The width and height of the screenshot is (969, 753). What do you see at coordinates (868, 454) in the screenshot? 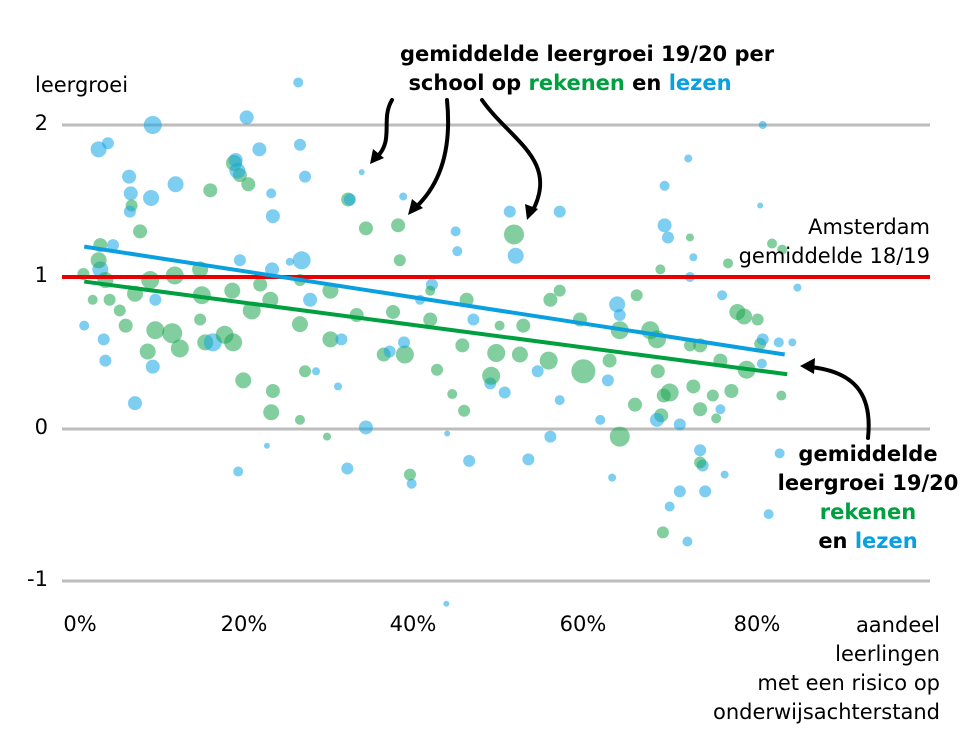
I see `annotation-line: gemiddelde` at bounding box center [868, 454].